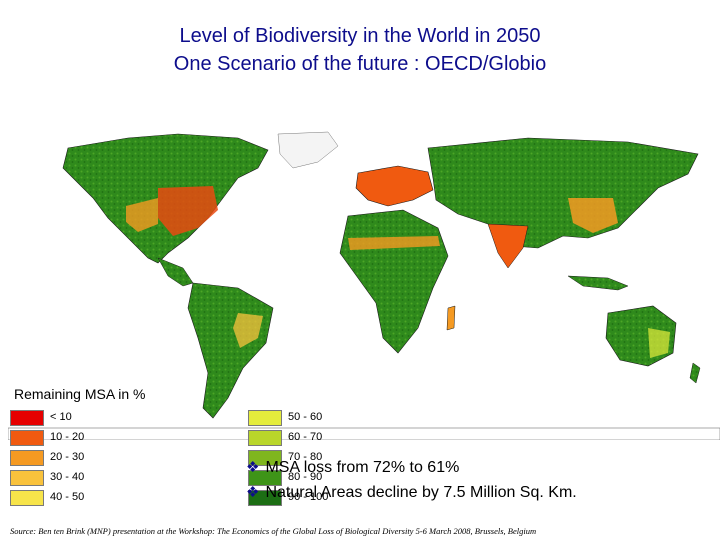  What do you see at coordinates (659, 343) in the screenshot?
I see `australia-mid-msa-zone` at bounding box center [659, 343].